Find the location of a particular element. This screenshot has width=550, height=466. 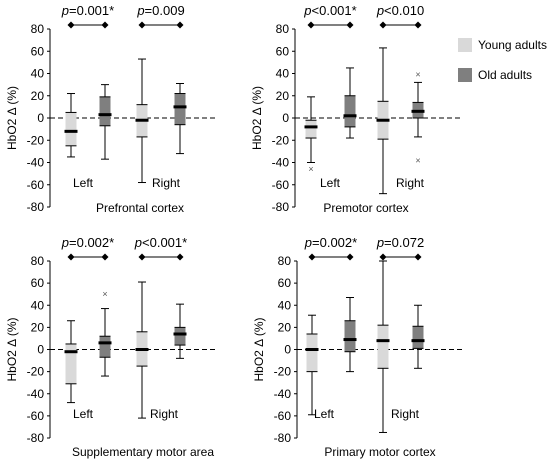

panel3-group-left-old-box is located at coordinates (105, 347).